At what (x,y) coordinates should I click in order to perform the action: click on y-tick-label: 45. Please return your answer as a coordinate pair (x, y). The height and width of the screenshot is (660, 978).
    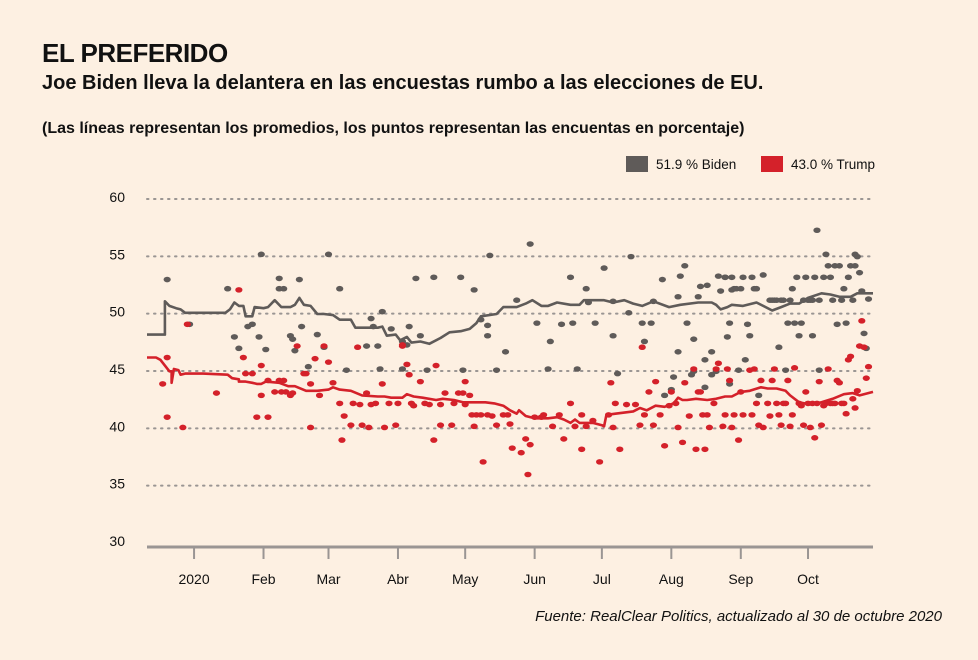
    Looking at the image, I should click on (117, 369).